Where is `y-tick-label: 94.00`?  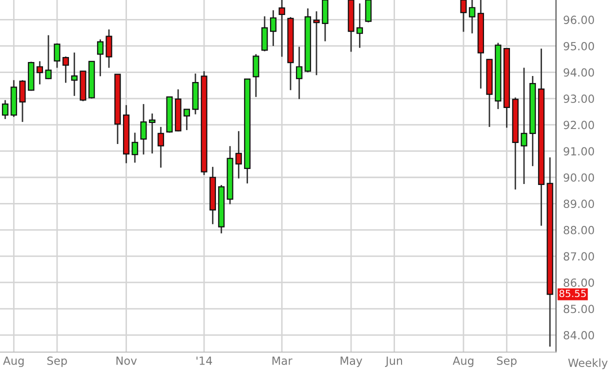 y-tick-label: 94.00 is located at coordinates (579, 72).